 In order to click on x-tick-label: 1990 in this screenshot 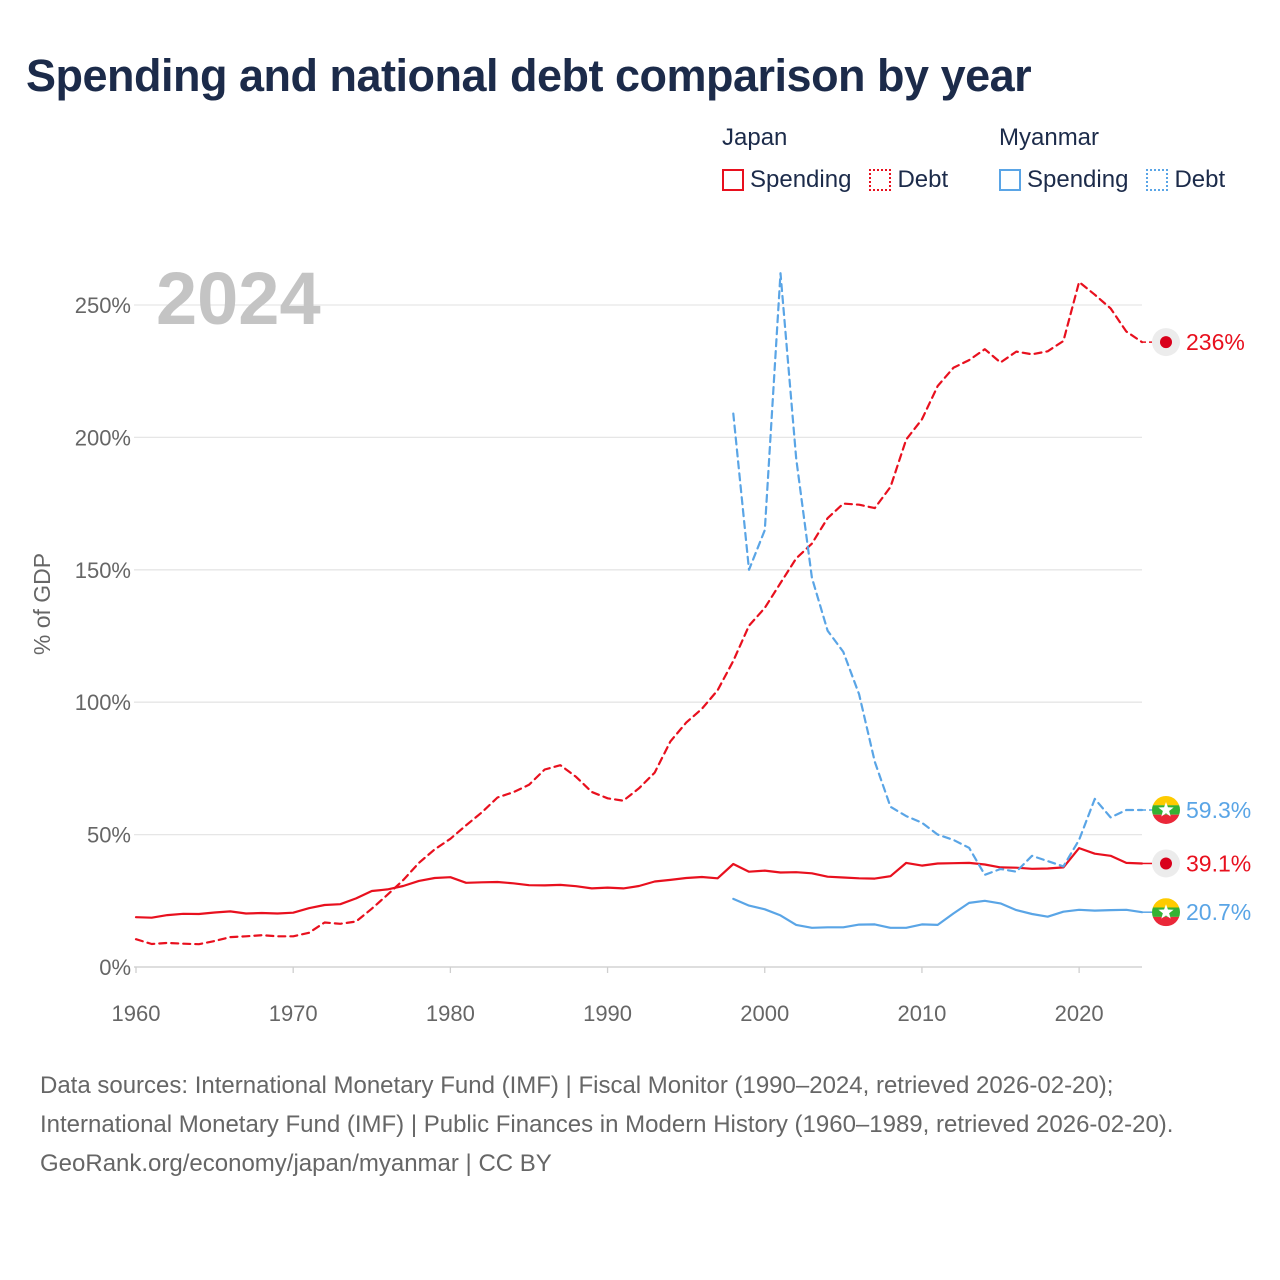, I will do `click(607, 1013)`.